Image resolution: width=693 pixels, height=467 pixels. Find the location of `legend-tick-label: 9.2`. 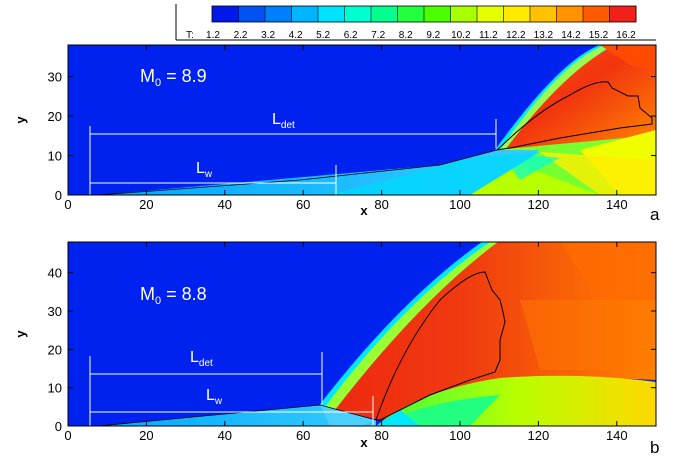

legend-tick-label: 9.2 is located at coordinates (433, 35).